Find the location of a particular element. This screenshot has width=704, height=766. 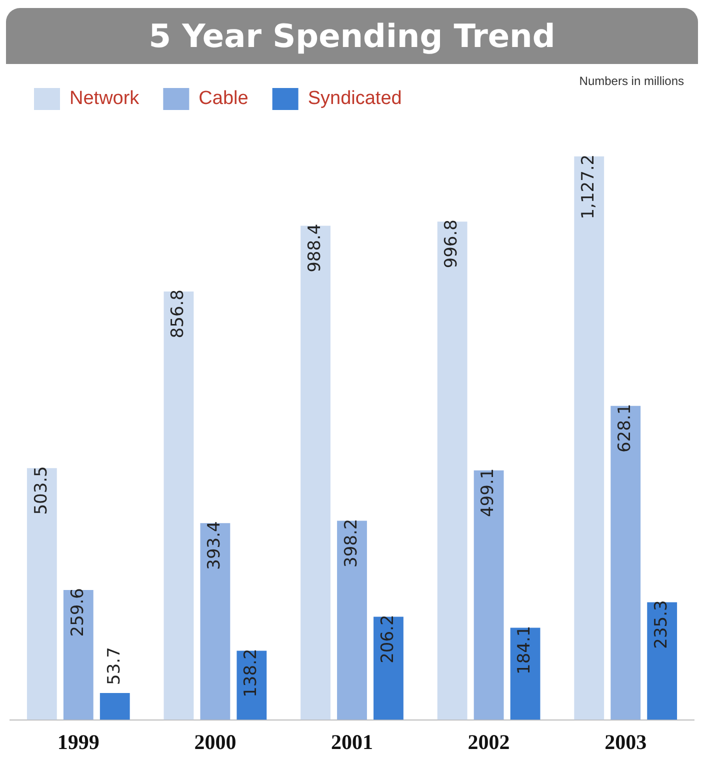

data-label: 138.2 is located at coordinates (251, 673).